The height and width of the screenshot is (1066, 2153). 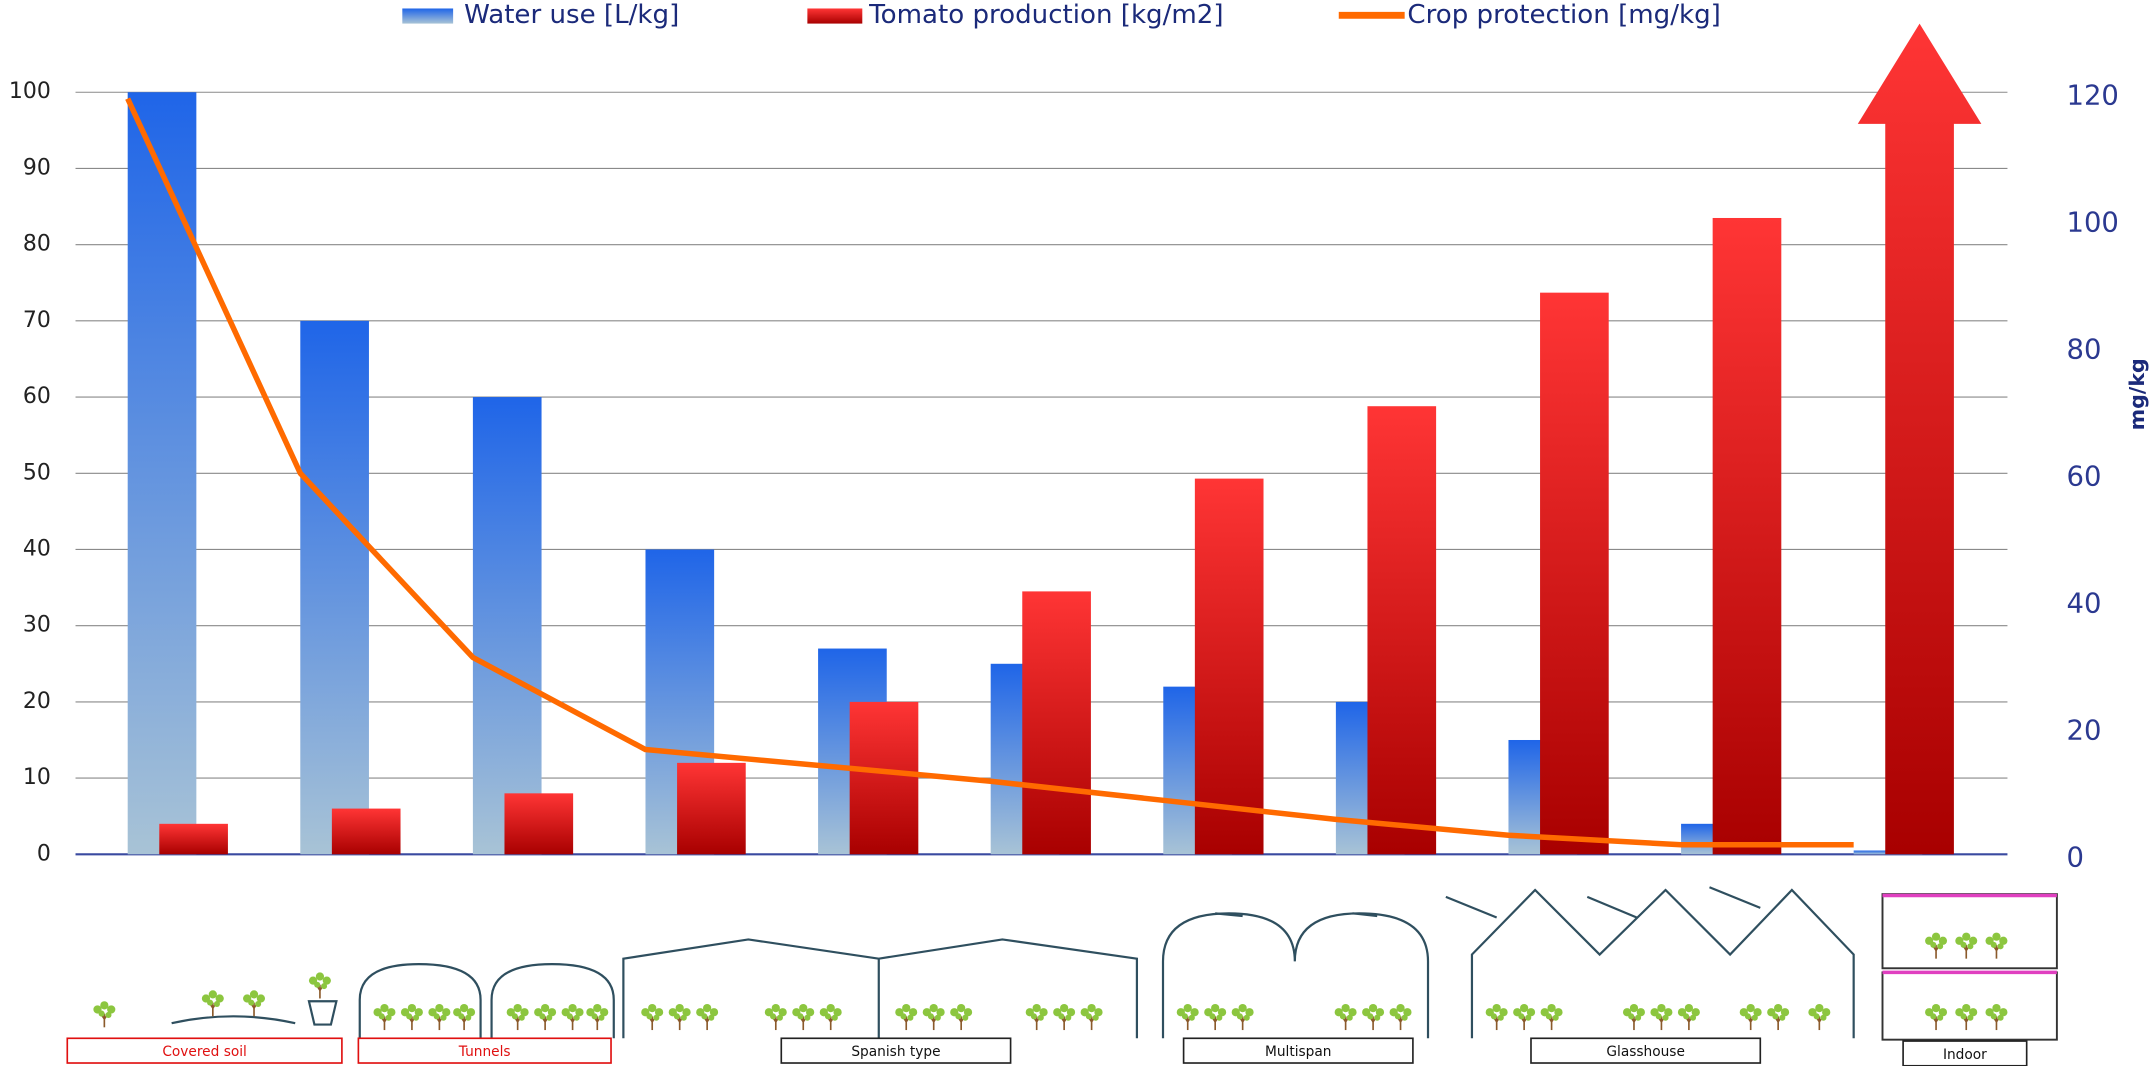 I want to click on group-label: Indoor, so click(x=1965, y=1055).